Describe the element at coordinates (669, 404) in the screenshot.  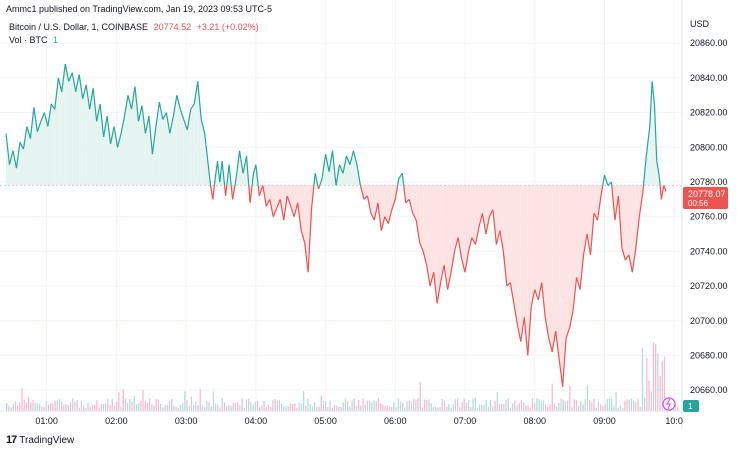
I see `event-flag-icon` at that location.